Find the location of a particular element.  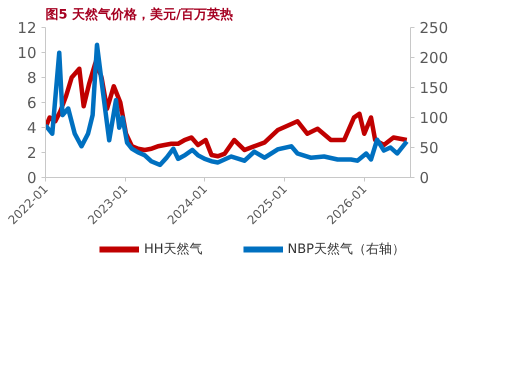

y-tick-label: 4 is located at coordinates (31, 128).